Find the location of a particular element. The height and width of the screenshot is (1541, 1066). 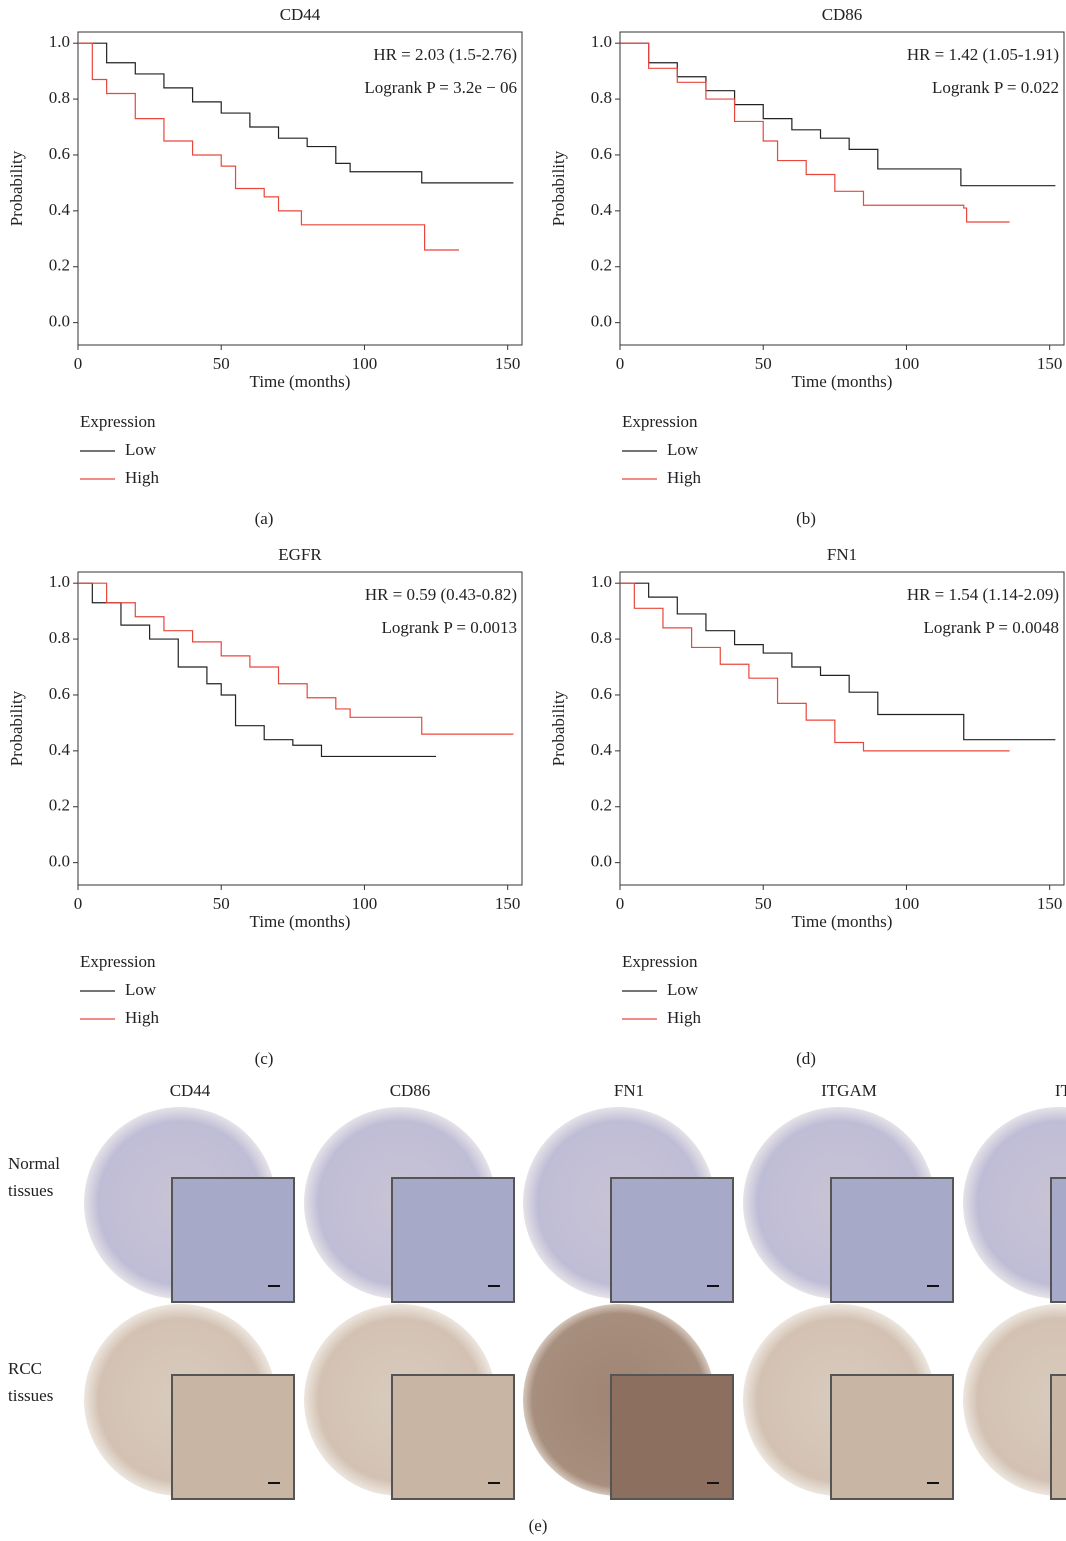

annotation: Logrank P = 0.0048 is located at coordinates (991, 627).